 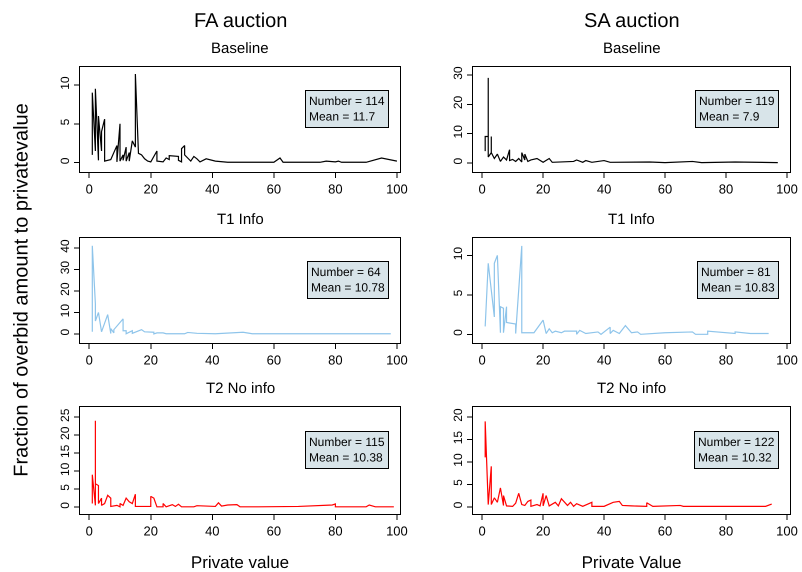 What do you see at coordinates (736, 272) in the screenshot?
I see `annotation: Number = 81` at bounding box center [736, 272].